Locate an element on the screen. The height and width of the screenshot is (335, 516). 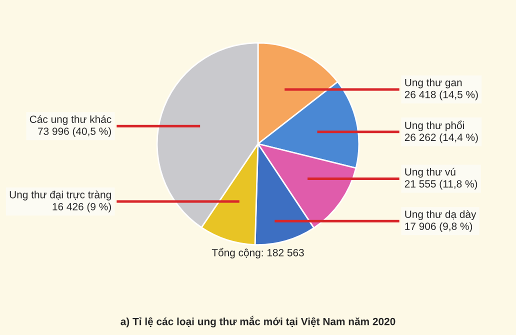
text: a) Tỉ lệ các loại ung thư mắc mới tại Việt Nam năm 2020 is located at coordinates (258, 322).